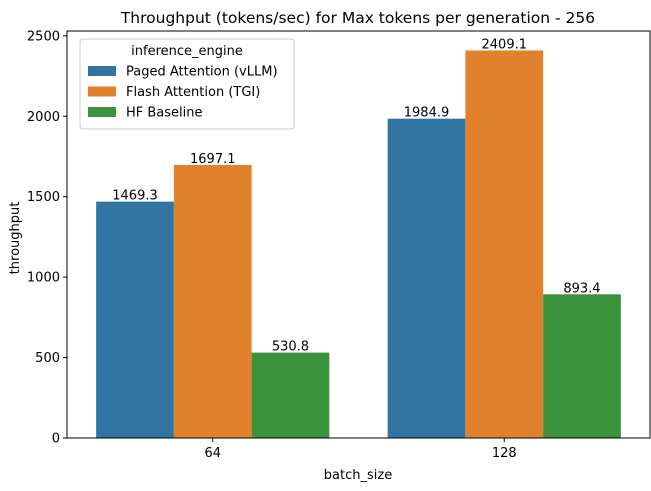 Image resolution: width=651 pixels, height=491 pixels. What do you see at coordinates (581, 288) in the screenshot?
I see `bar-data-label: 893.4` at bounding box center [581, 288].